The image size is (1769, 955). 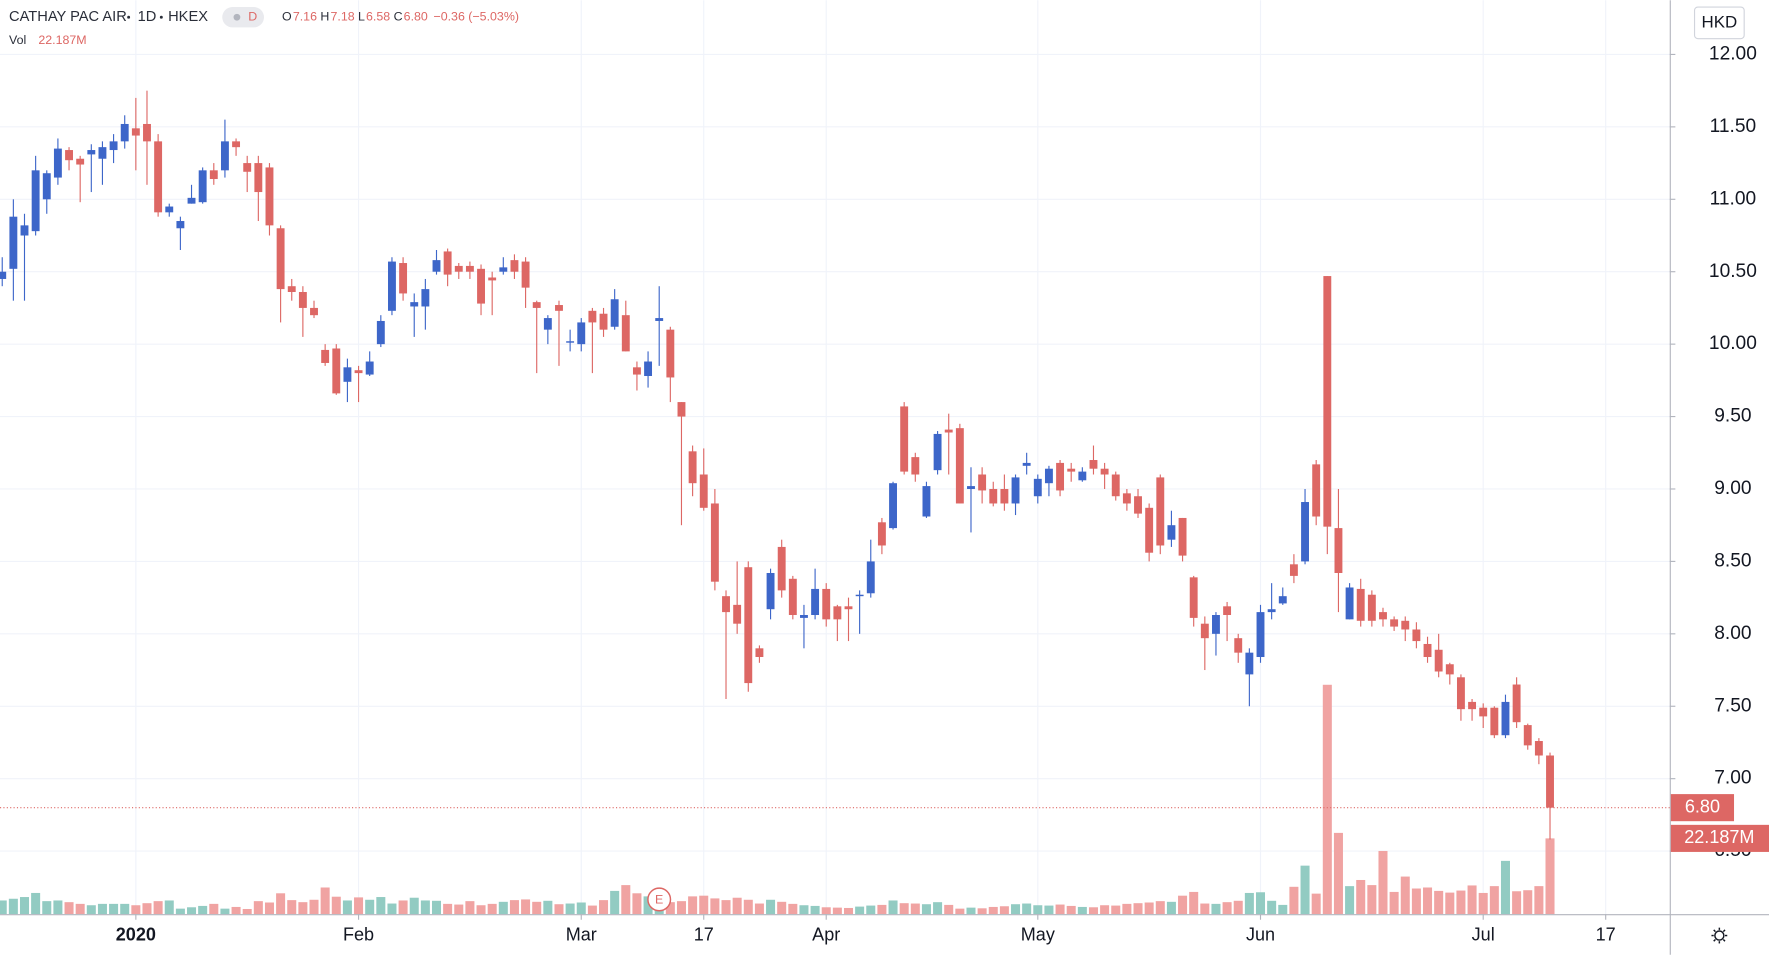 I want to click on ohlc-value: 6.80, so click(x=416, y=16).